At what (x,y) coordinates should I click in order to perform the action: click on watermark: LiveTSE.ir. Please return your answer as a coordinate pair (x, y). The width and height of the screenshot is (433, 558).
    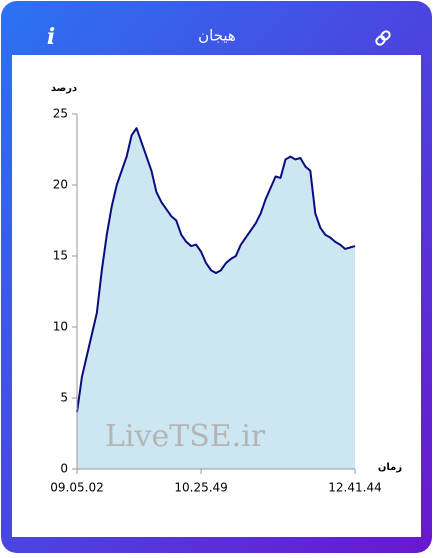
    Looking at the image, I should click on (185, 436).